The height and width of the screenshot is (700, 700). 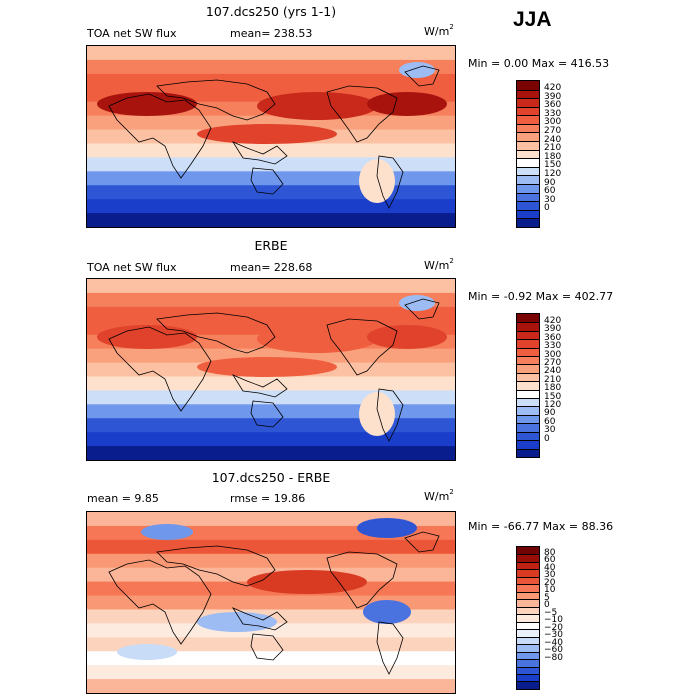 What do you see at coordinates (553, 173) in the screenshot?
I see `colorbar-label: 120` at bounding box center [553, 173].